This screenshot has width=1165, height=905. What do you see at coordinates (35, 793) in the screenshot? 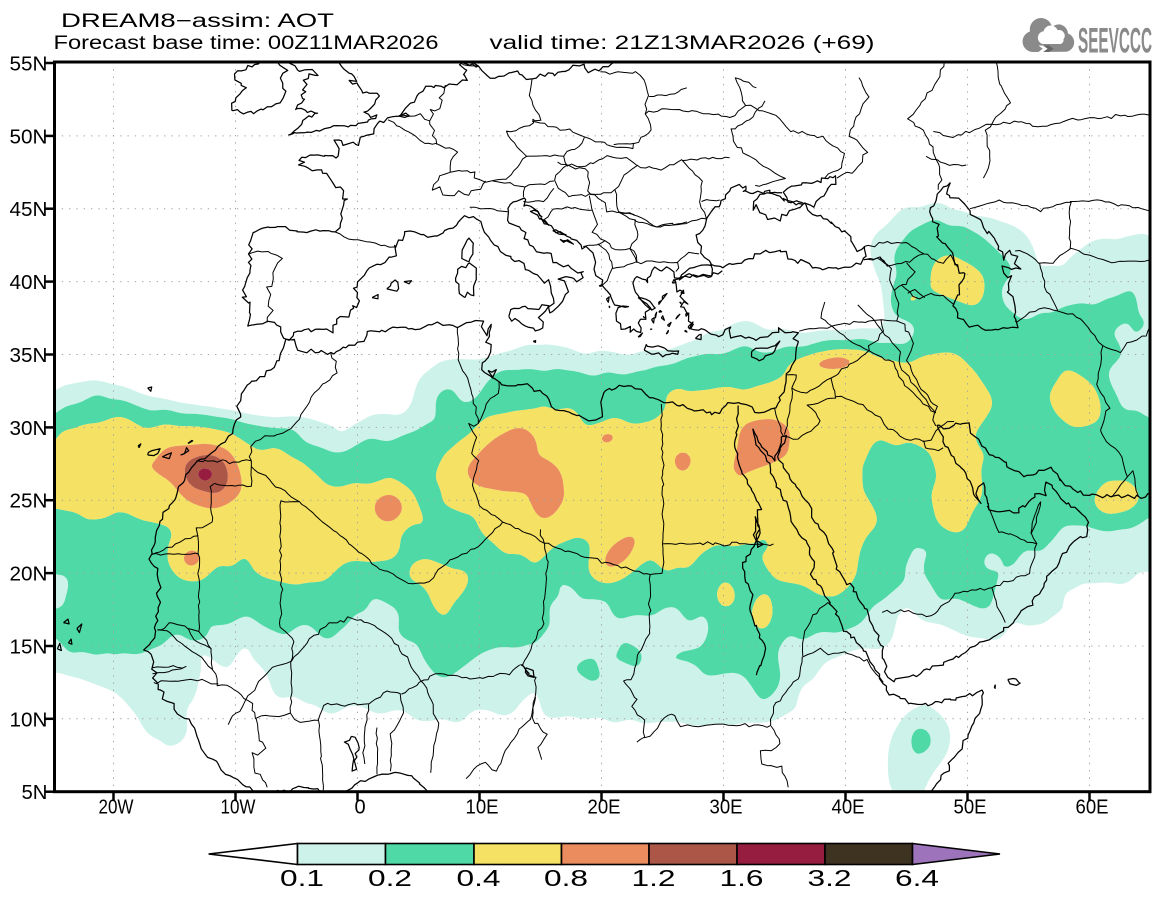
I see `svg-text: 5N` at bounding box center [35, 793].